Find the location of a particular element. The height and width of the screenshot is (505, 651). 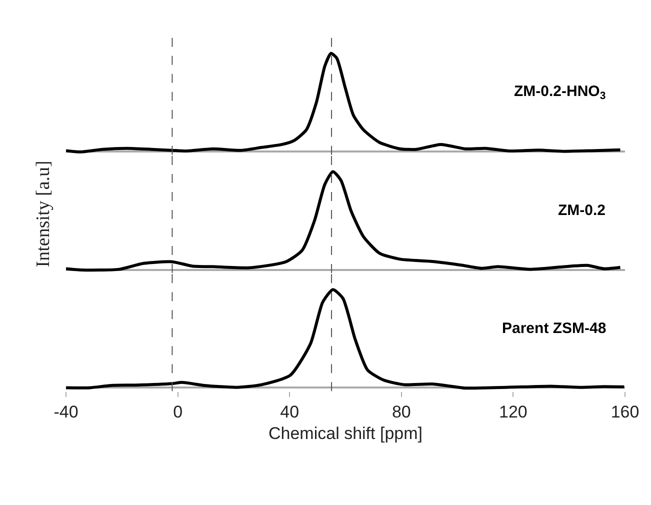

text: ZM-0.2-HNO$_{3}$ is located at coordinates (560, 92).